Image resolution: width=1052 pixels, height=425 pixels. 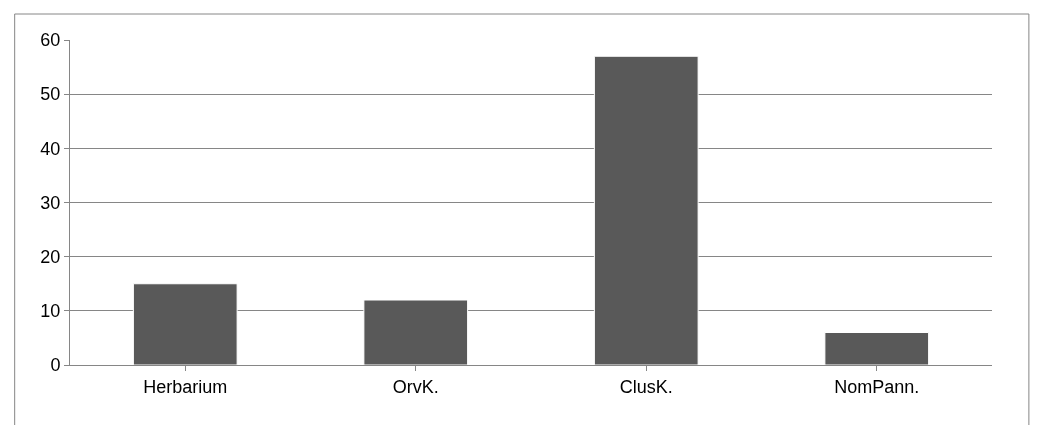 I want to click on y-tick-label: 40, so click(x=50, y=148).